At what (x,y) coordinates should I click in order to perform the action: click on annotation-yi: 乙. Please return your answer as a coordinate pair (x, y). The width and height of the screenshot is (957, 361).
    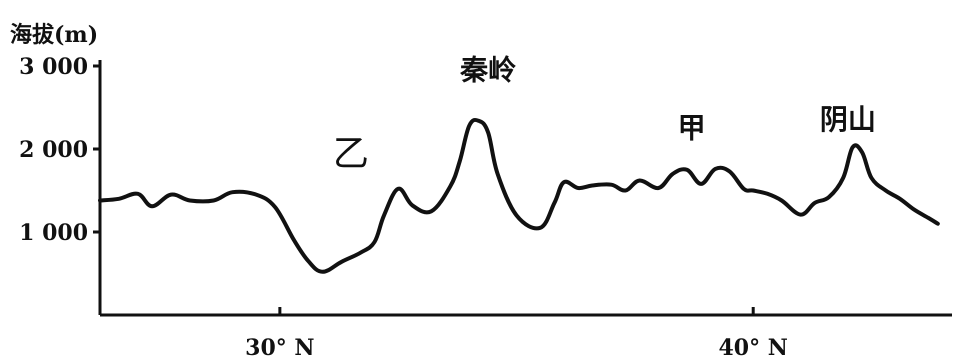
    Looking at the image, I should click on (351, 154).